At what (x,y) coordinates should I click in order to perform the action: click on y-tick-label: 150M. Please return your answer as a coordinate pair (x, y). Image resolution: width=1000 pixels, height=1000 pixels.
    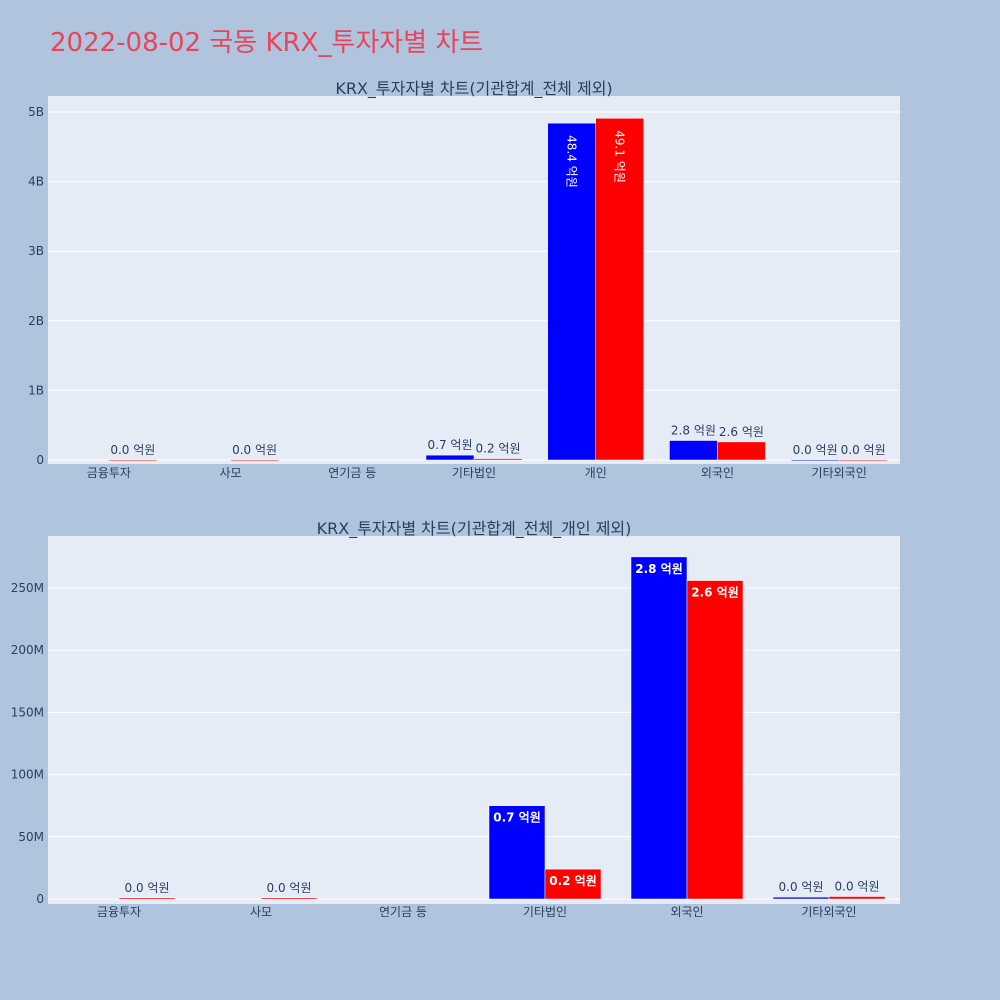
    Looking at the image, I should click on (27, 712).